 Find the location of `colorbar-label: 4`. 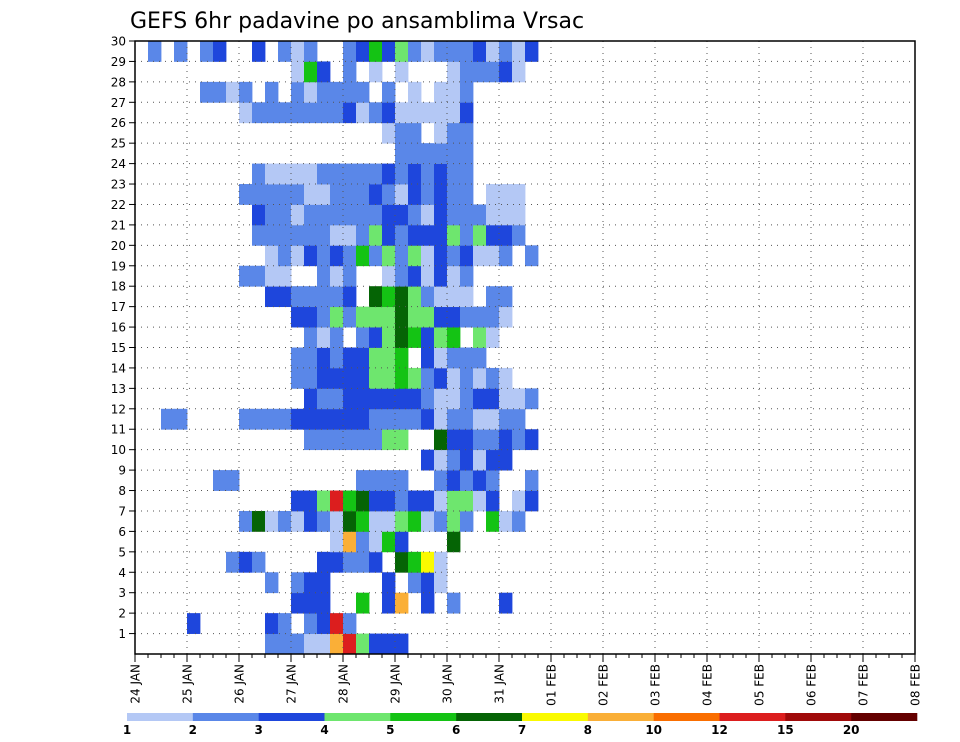

colorbar-label: 4 is located at coordinates (324, 730).